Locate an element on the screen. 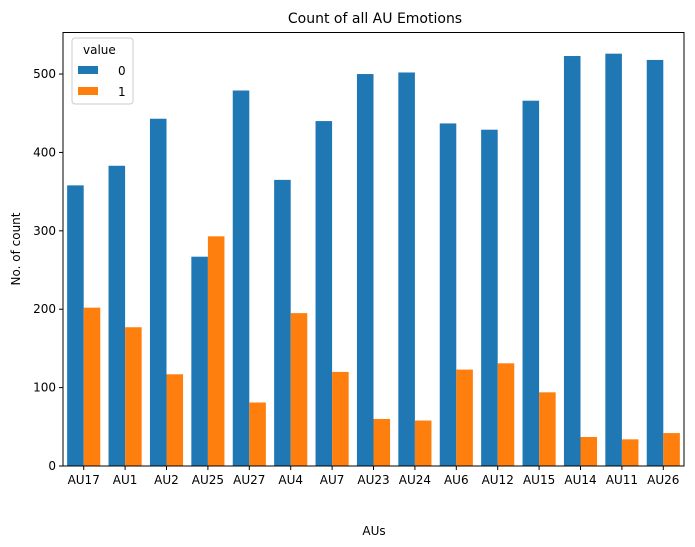  y-tick-label: 200 is located at coordinates (44, 309).